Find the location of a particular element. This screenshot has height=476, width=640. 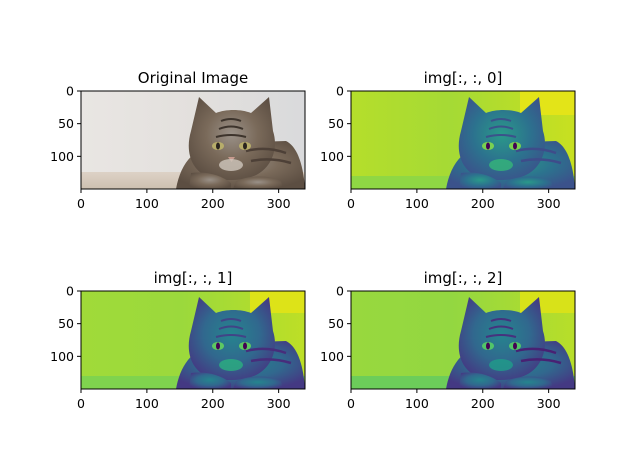

panel-channel-1: img[:, :, 1] is located at coordinates (193, 329).